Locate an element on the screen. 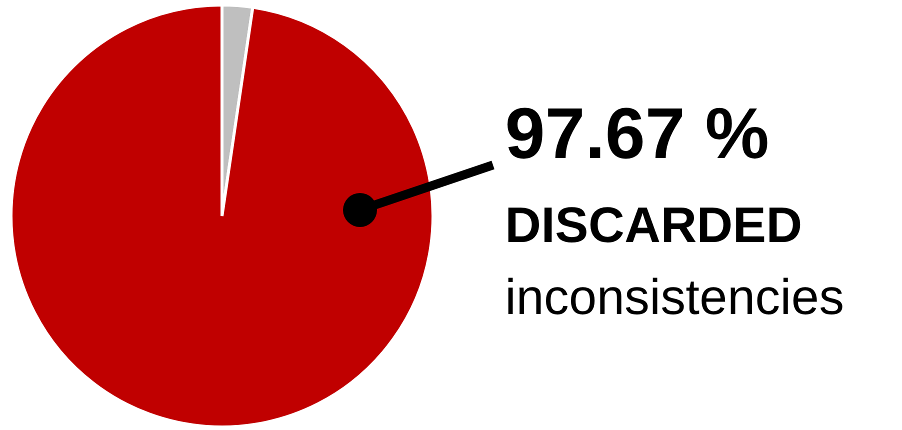 Image resolution: width=902 pixels, height=430 pixels. slice-label: DISCARDED is located at coordinates (653, 225).